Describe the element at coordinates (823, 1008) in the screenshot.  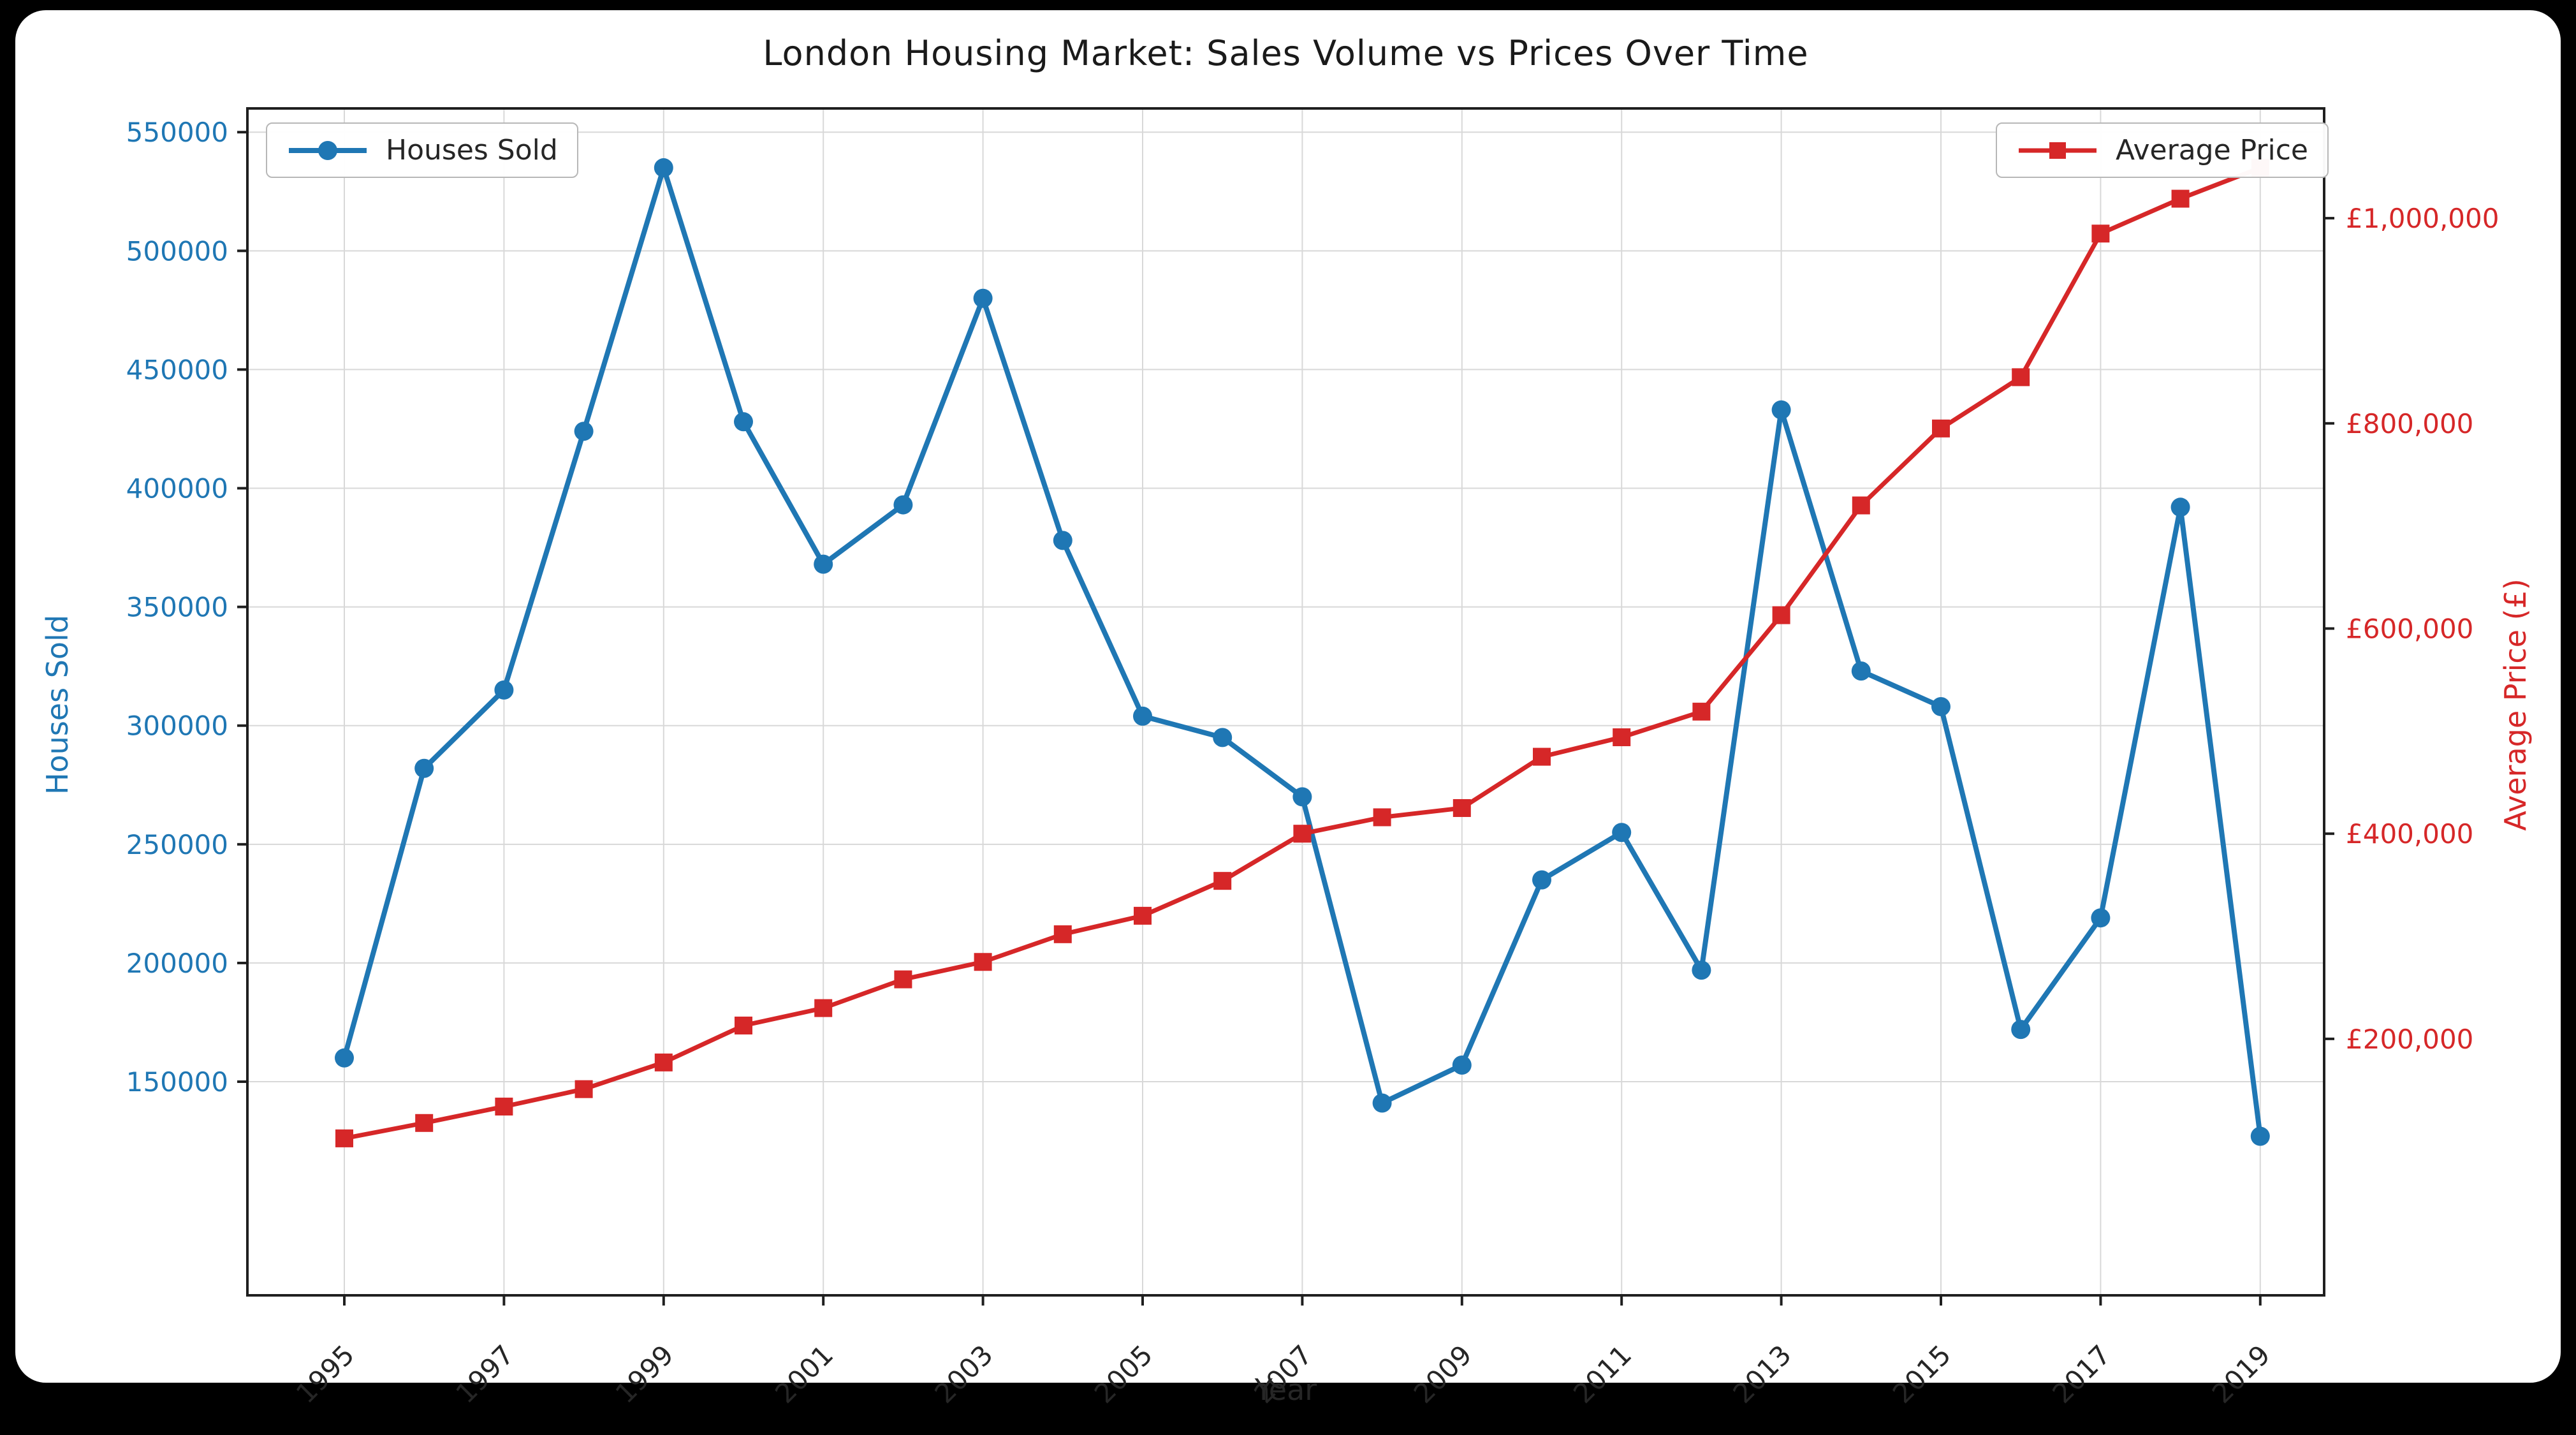
I see `point-average-price-2001` at that location.